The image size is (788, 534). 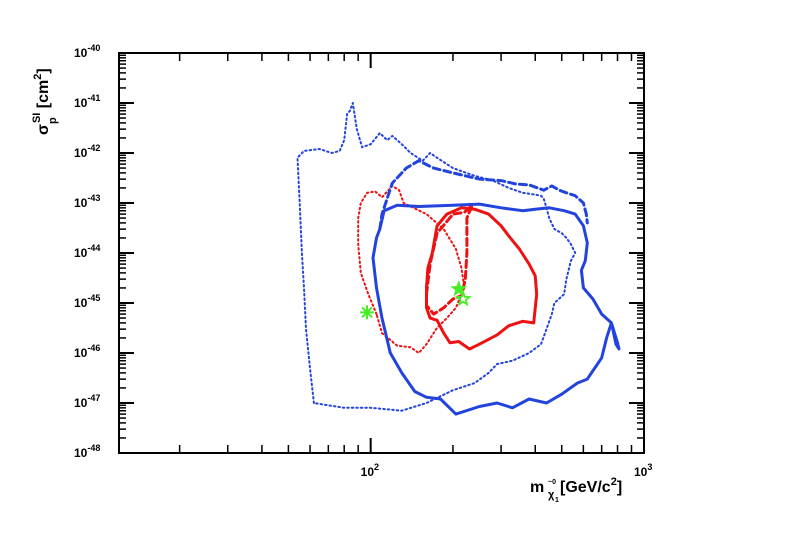 I want to click on x-axis-title-unit: [GeV/c, so click(x=585, y=487).